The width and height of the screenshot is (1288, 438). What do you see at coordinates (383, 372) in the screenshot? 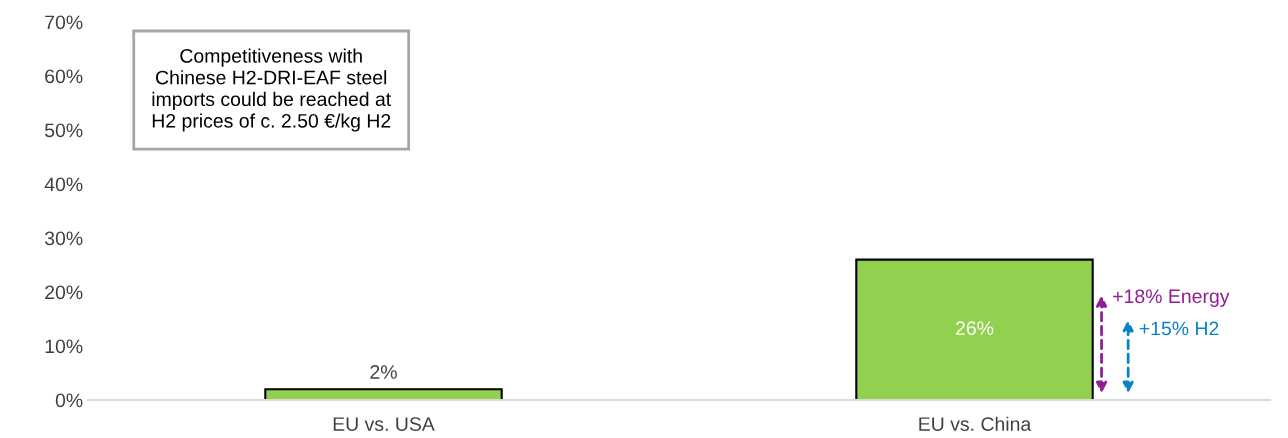
I see `data-label: 2%` at bounding box center [383, 372].